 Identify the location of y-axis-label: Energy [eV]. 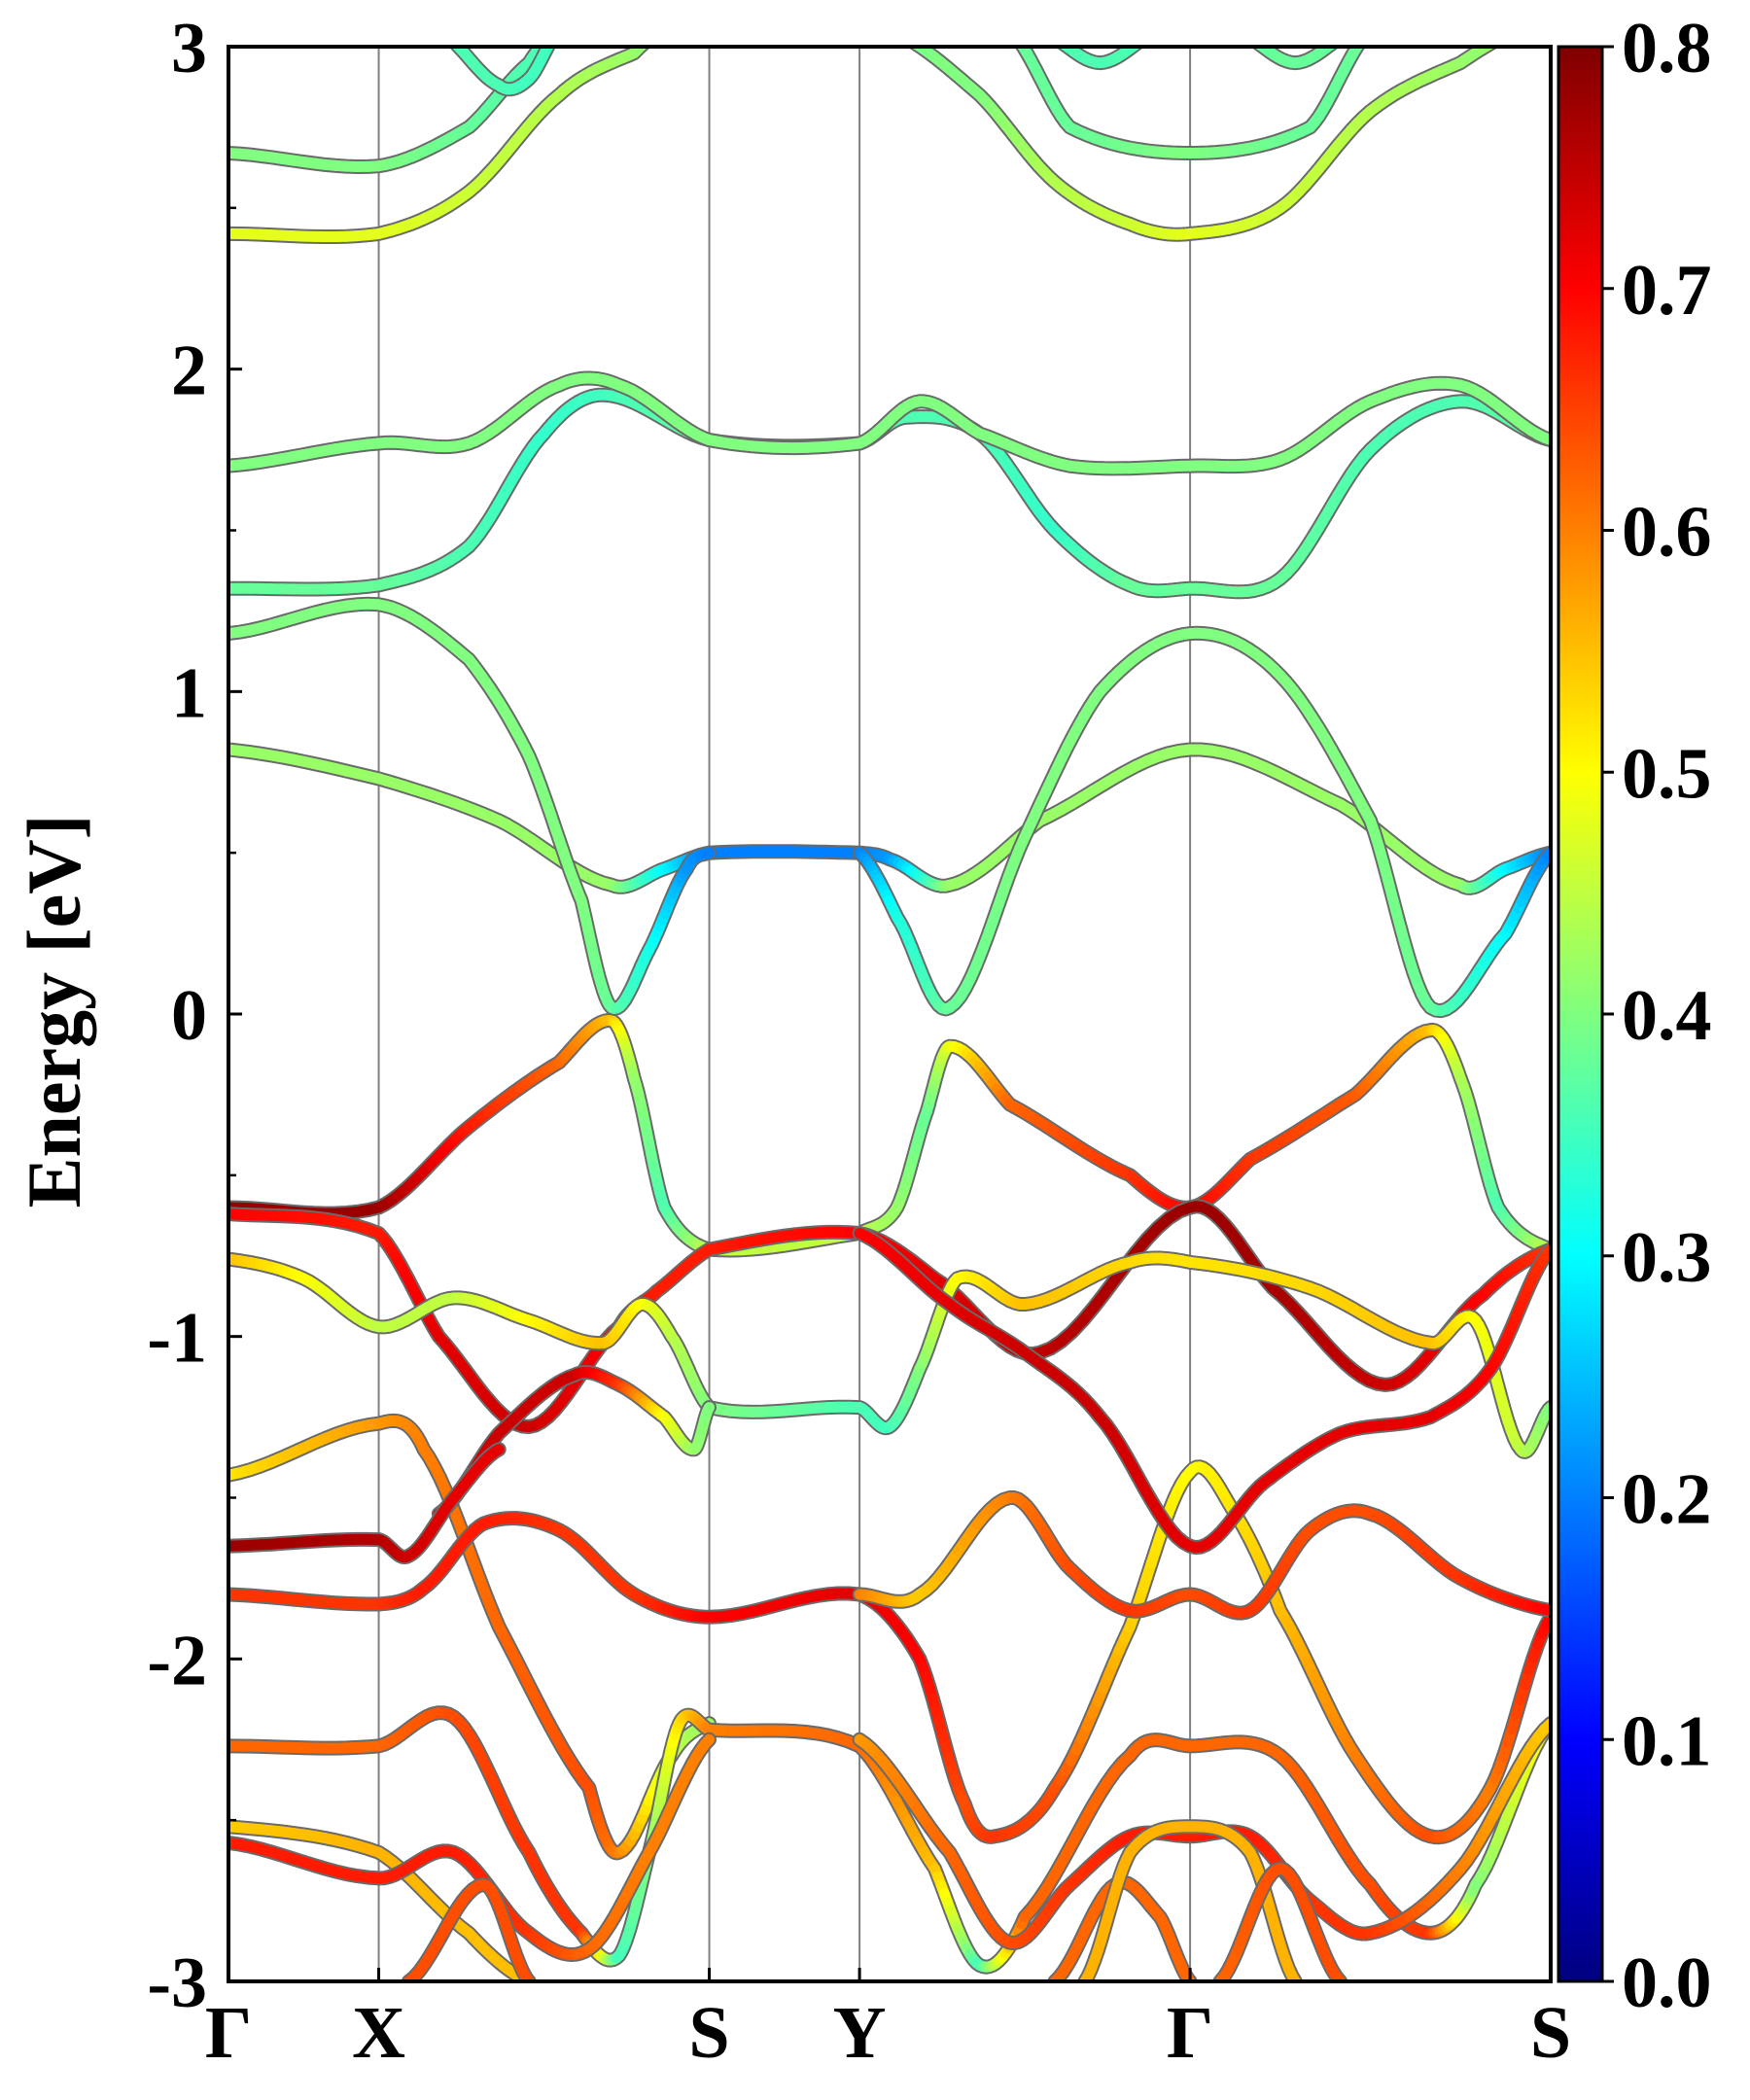
(54, 1011).